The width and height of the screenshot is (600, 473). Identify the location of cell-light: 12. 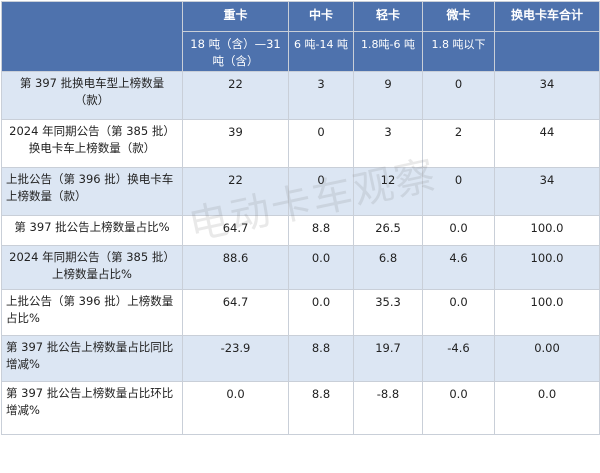
(388, 191).